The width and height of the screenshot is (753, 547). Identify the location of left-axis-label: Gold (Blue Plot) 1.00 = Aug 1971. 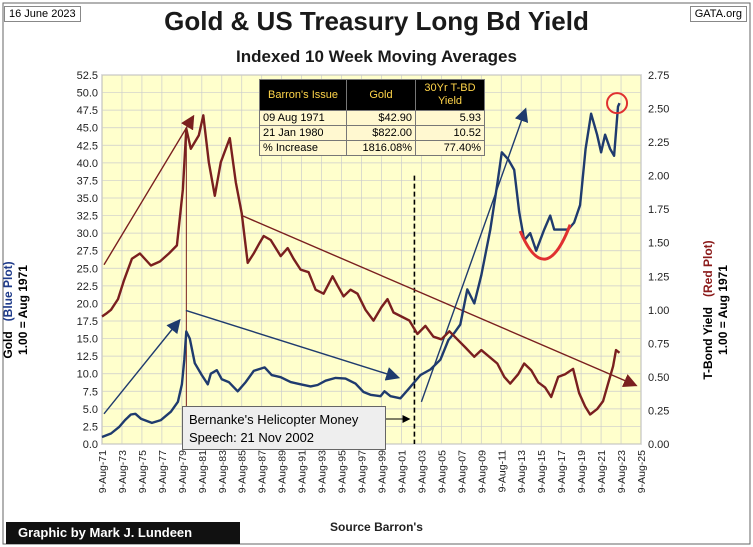
(16, 309).